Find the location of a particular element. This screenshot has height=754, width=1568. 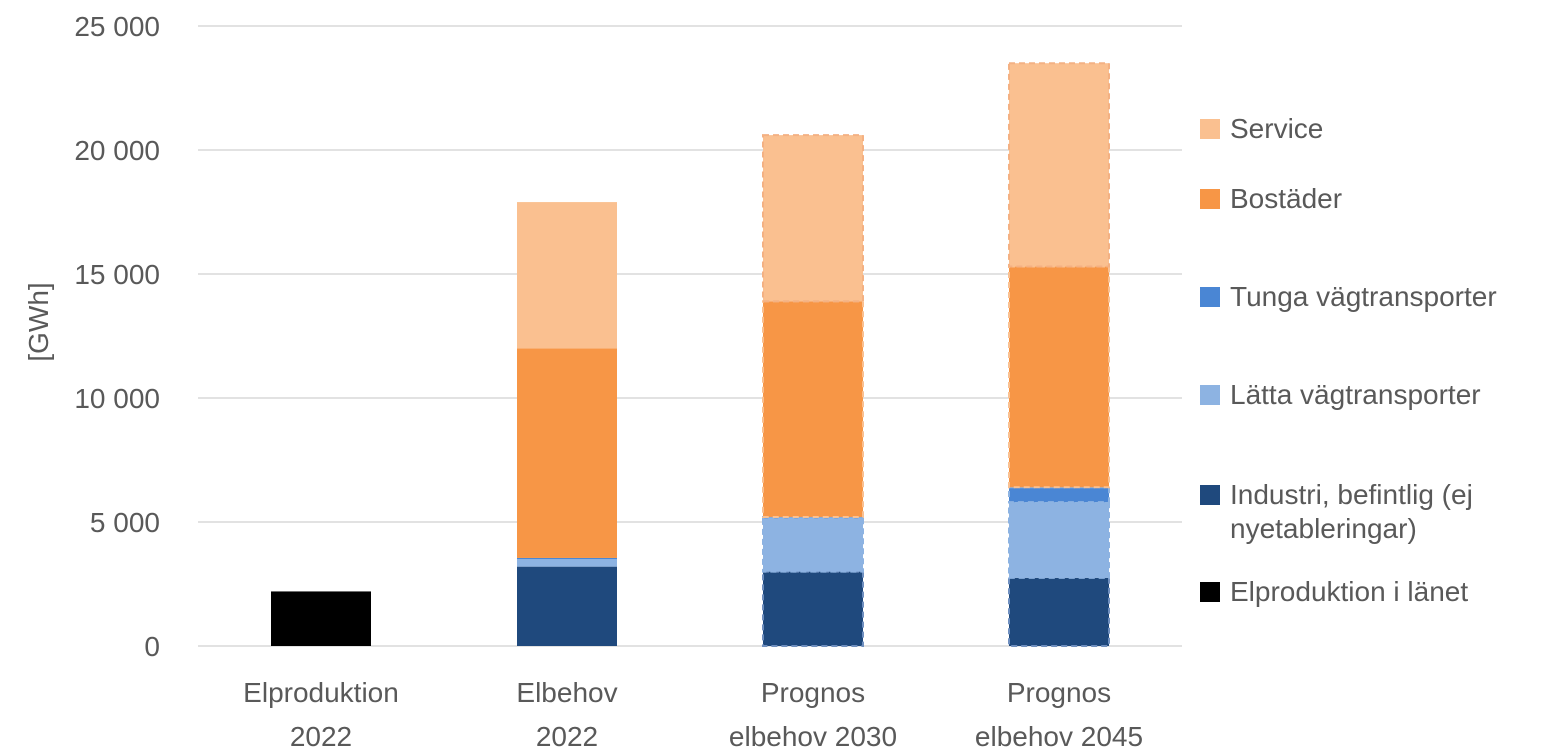

legend-item: Service is located at coordinates (1380, 129).